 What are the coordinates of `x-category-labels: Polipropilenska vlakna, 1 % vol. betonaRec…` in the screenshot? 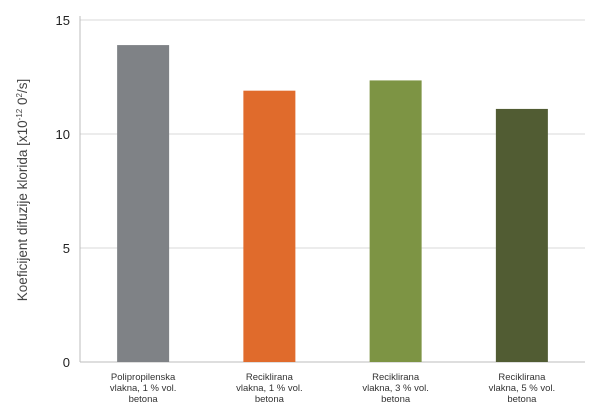 It's located at (332, 388).